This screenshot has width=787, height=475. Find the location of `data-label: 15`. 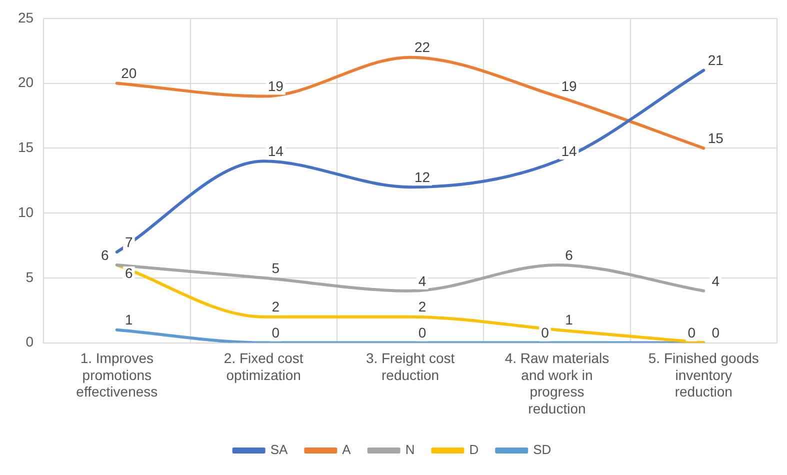

data-label: 15 is located at coordinates (716, 138).